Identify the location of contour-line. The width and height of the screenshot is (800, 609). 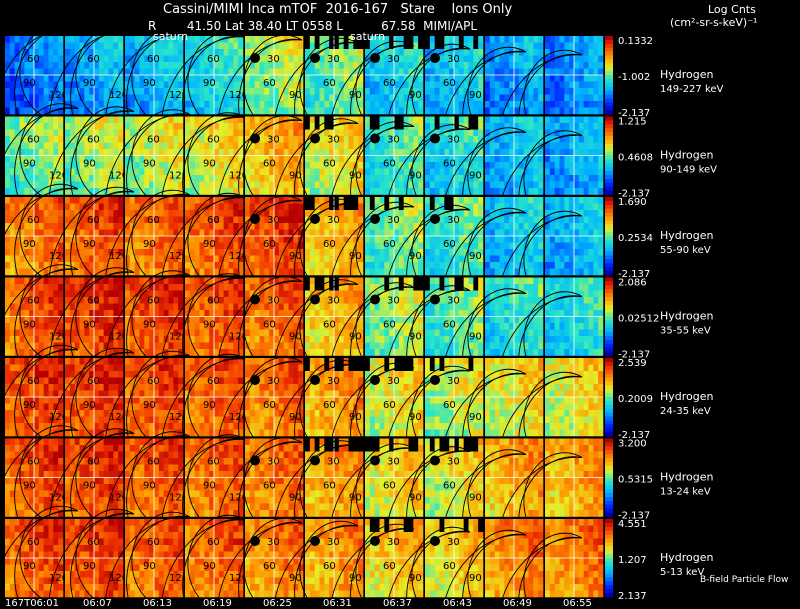
(273, 162).